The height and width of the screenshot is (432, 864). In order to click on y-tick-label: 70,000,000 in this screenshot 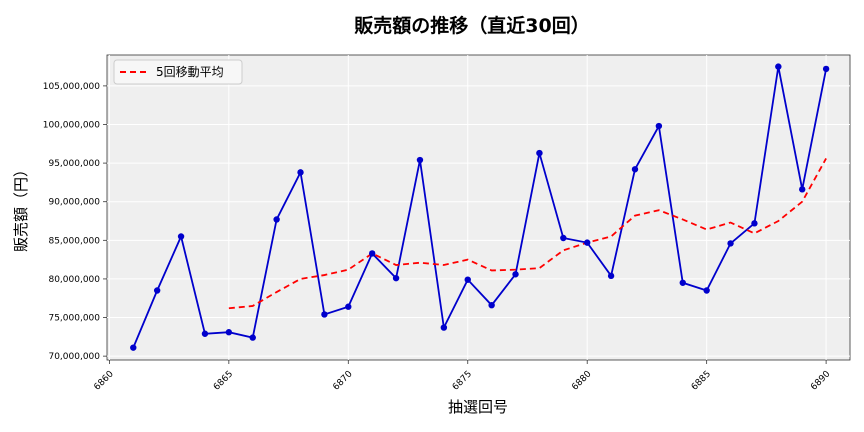, I will do `click(74, 357)`.